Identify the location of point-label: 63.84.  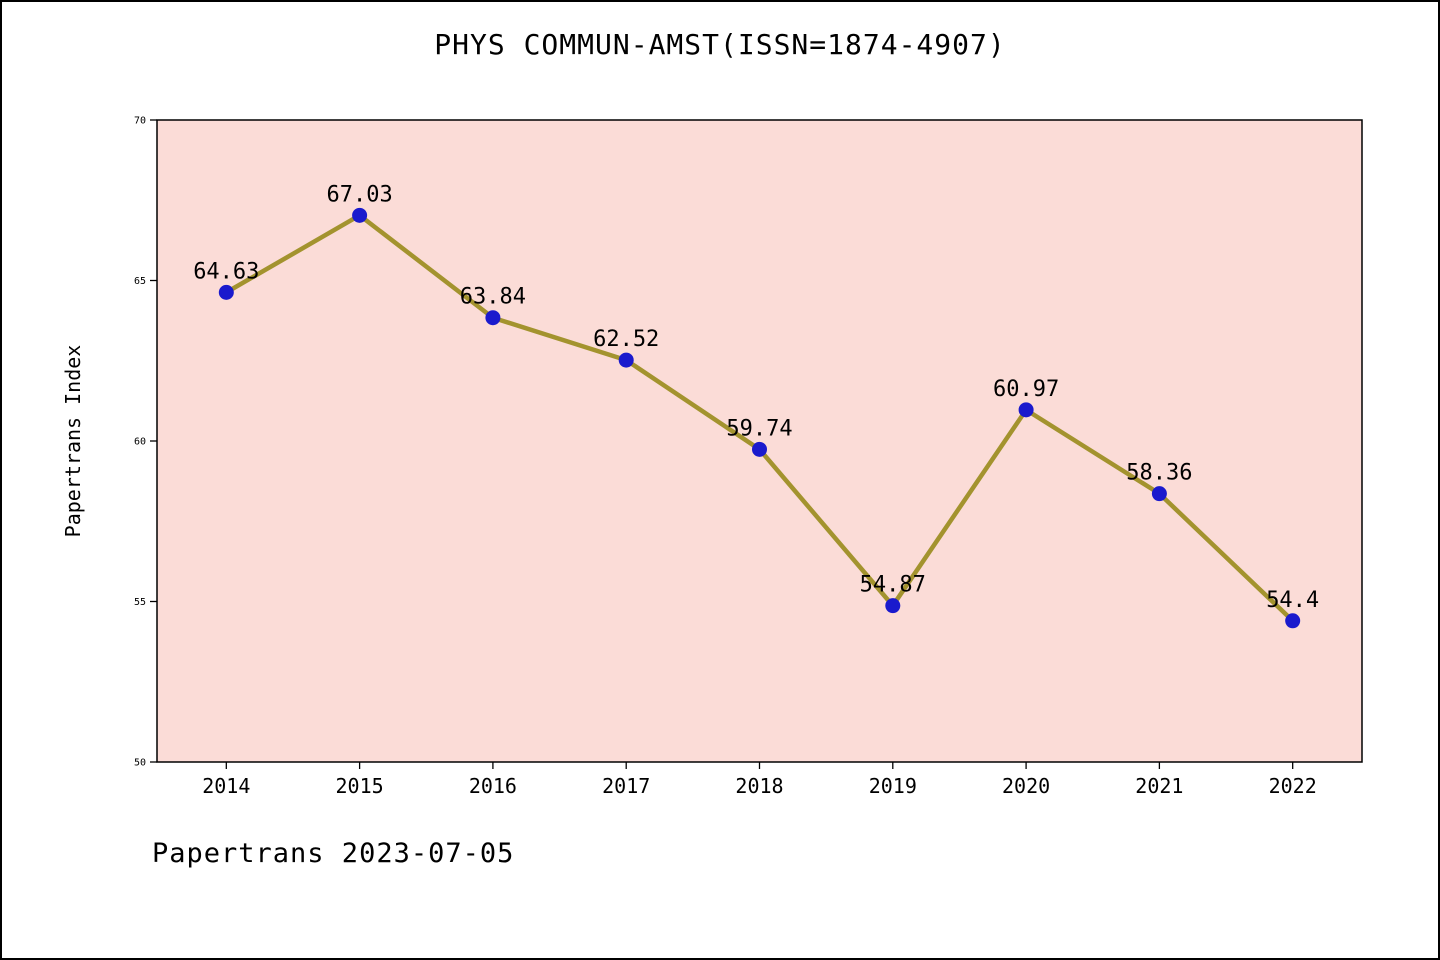
(493, 297).